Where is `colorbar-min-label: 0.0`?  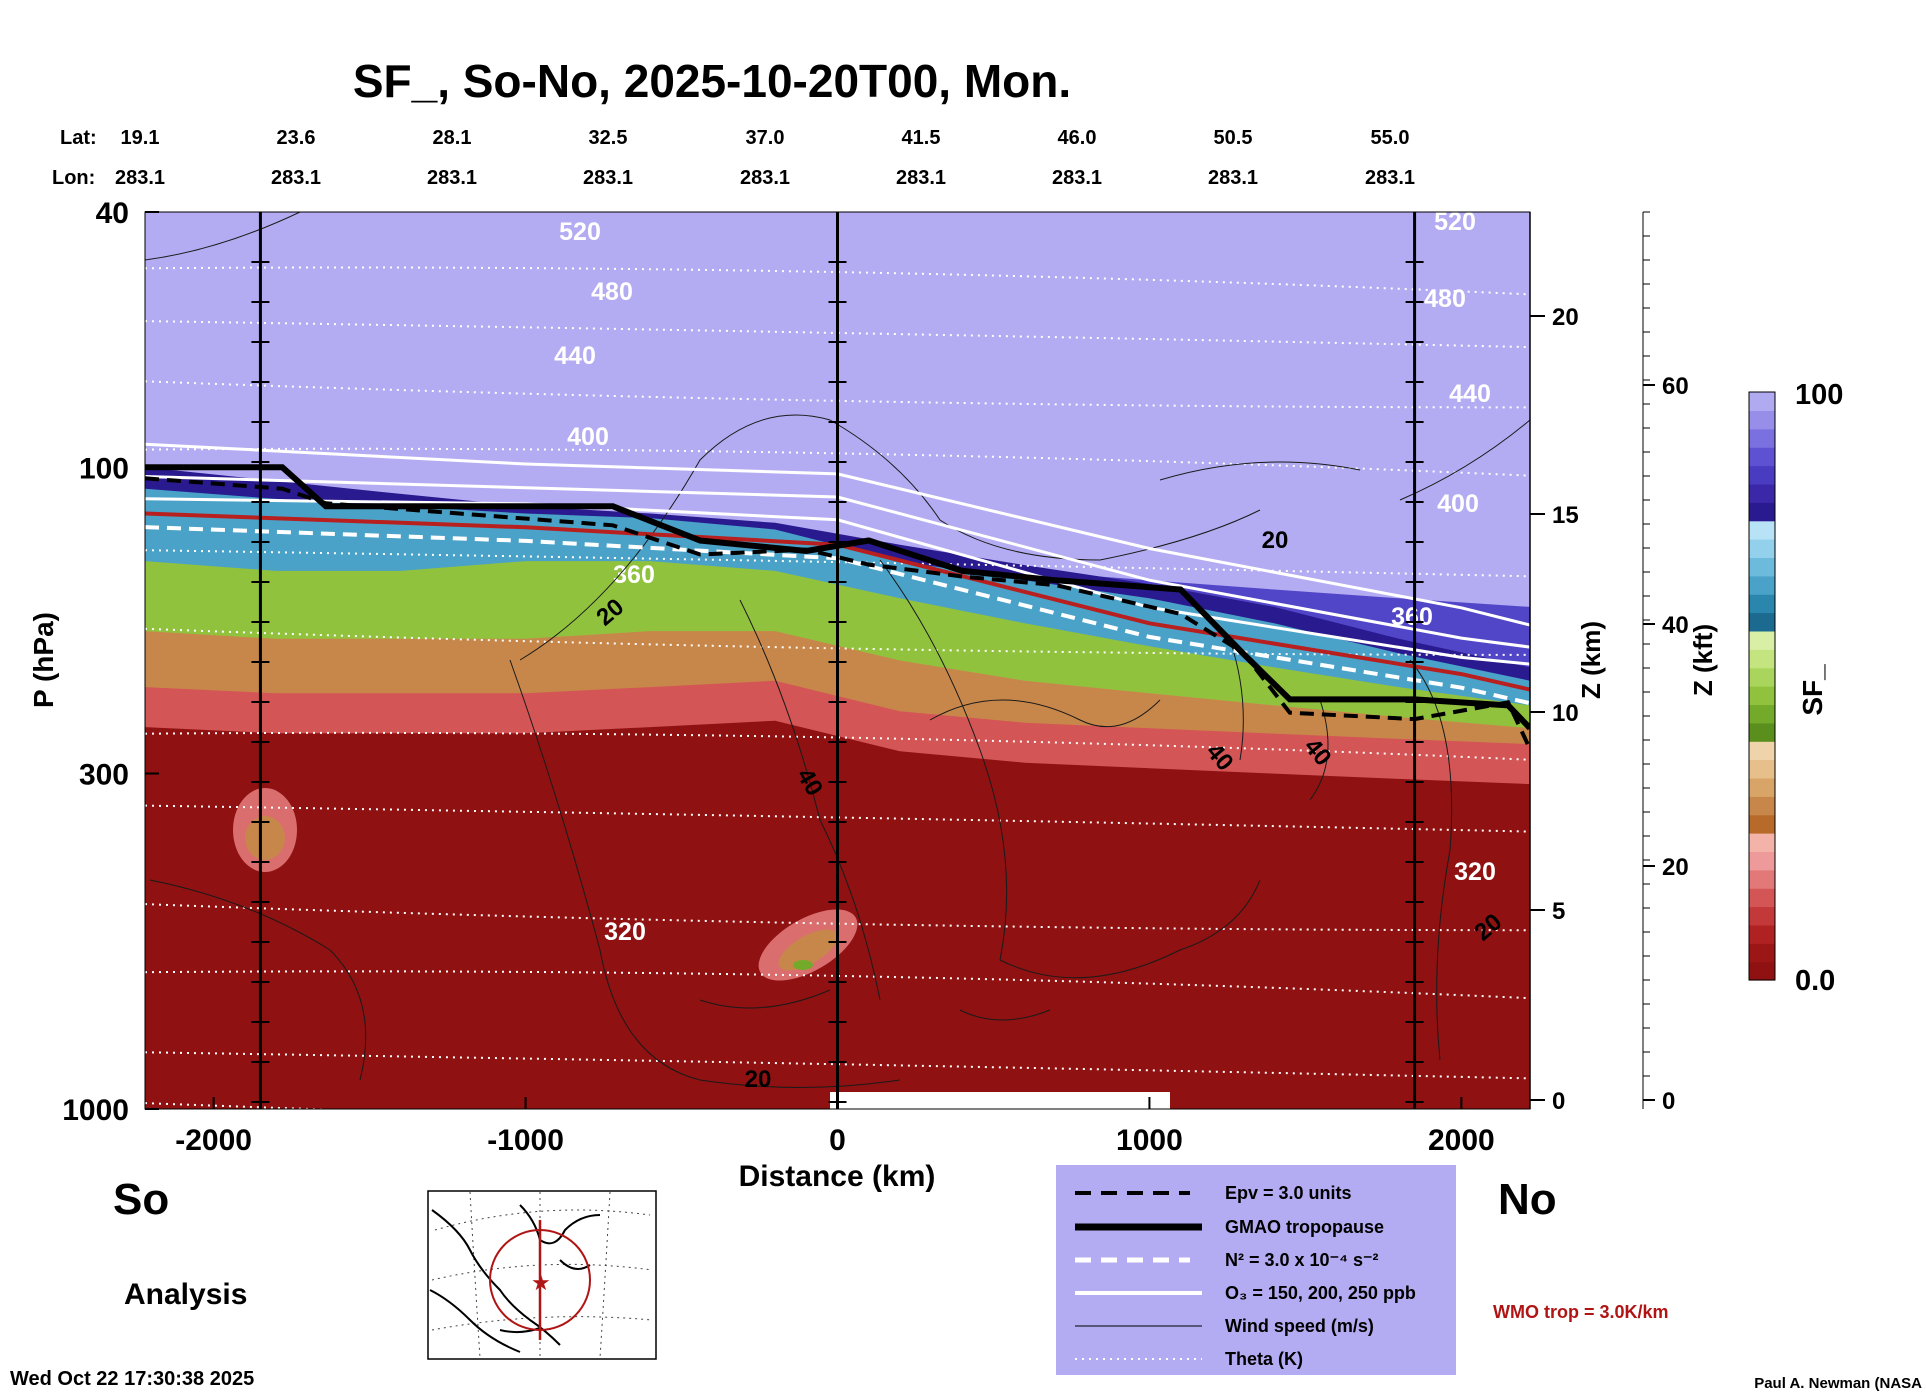 colorbar-min-label: 0.0 is located at coordinates (1815, 981).